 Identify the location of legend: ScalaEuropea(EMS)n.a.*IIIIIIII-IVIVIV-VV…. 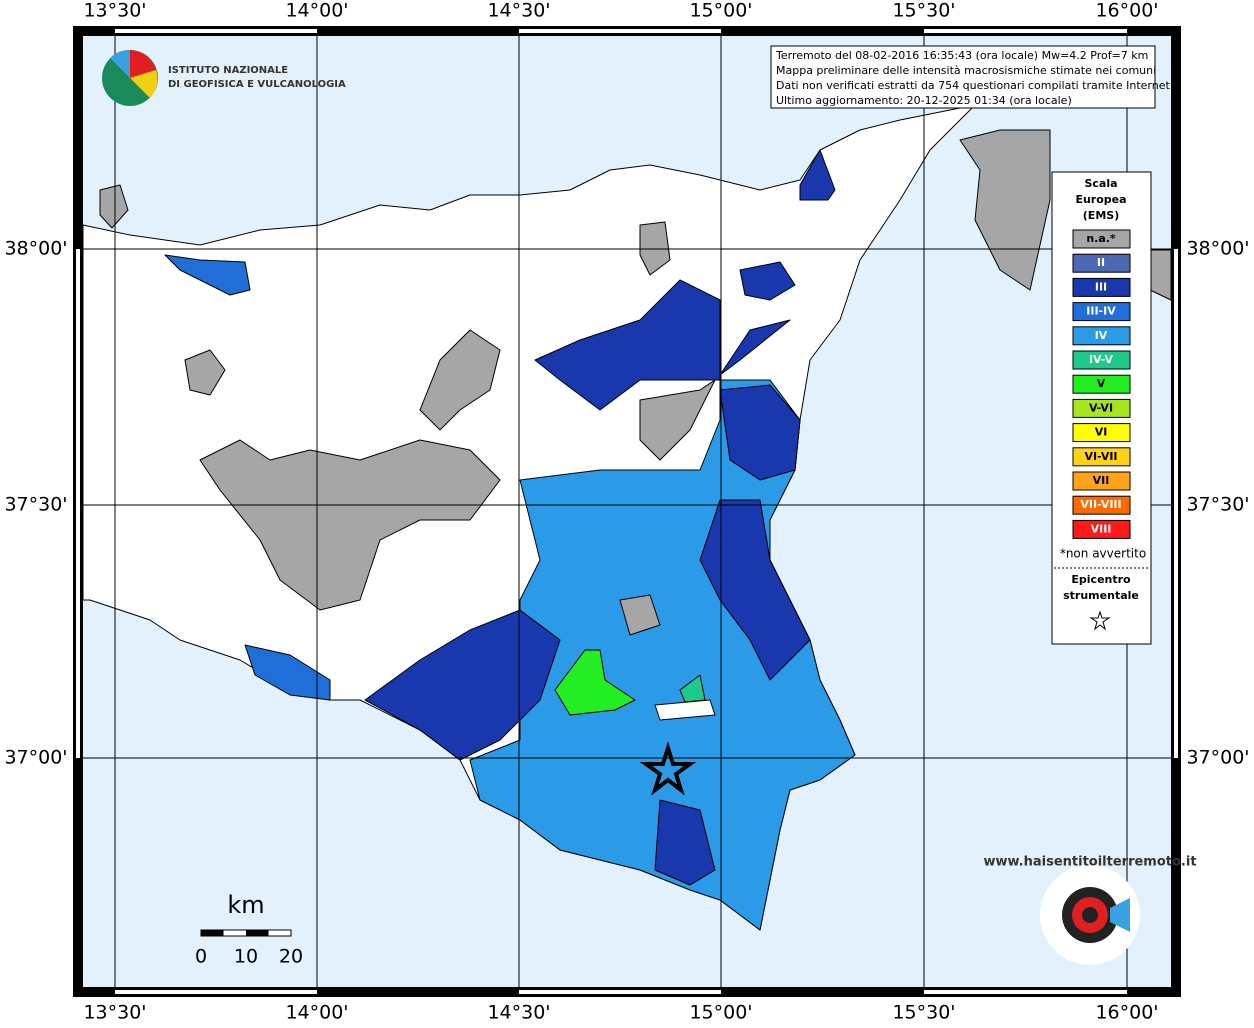
(1101, 404).